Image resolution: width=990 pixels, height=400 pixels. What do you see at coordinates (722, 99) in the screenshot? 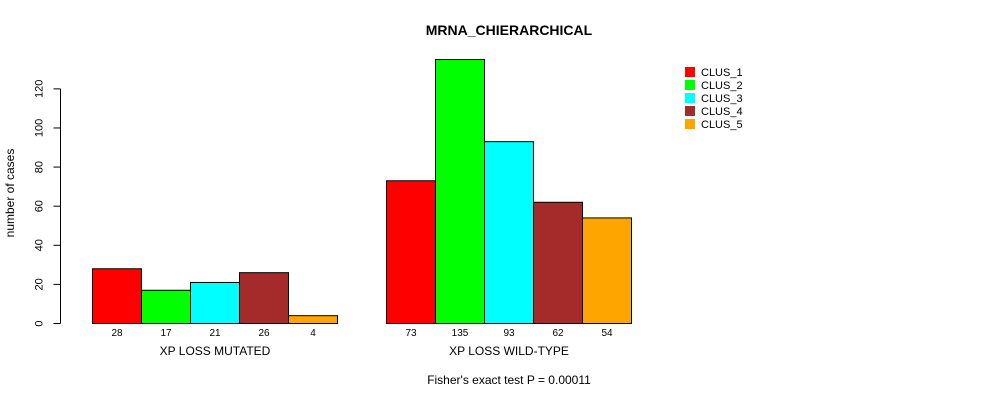
I see `legend-label: CLUS_3` at bounding box center [722, 99].